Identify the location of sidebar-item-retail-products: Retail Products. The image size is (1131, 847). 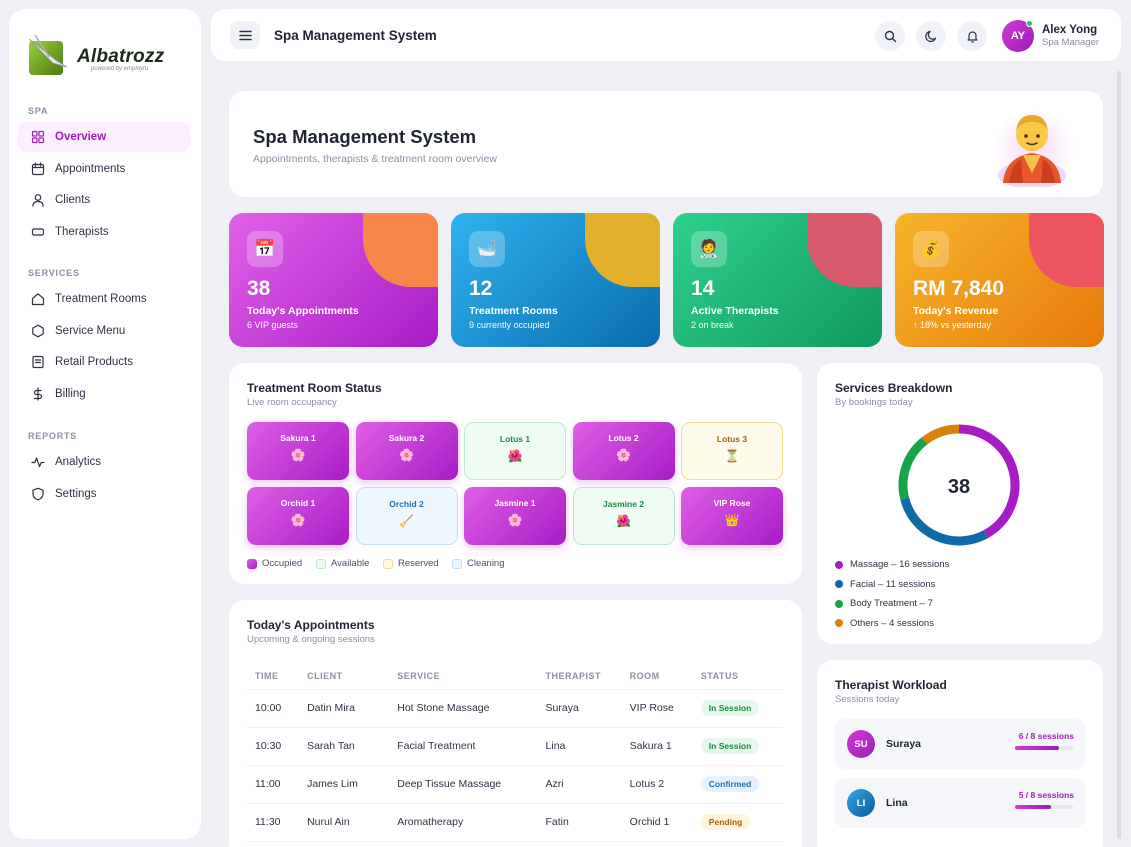
(104, 362).